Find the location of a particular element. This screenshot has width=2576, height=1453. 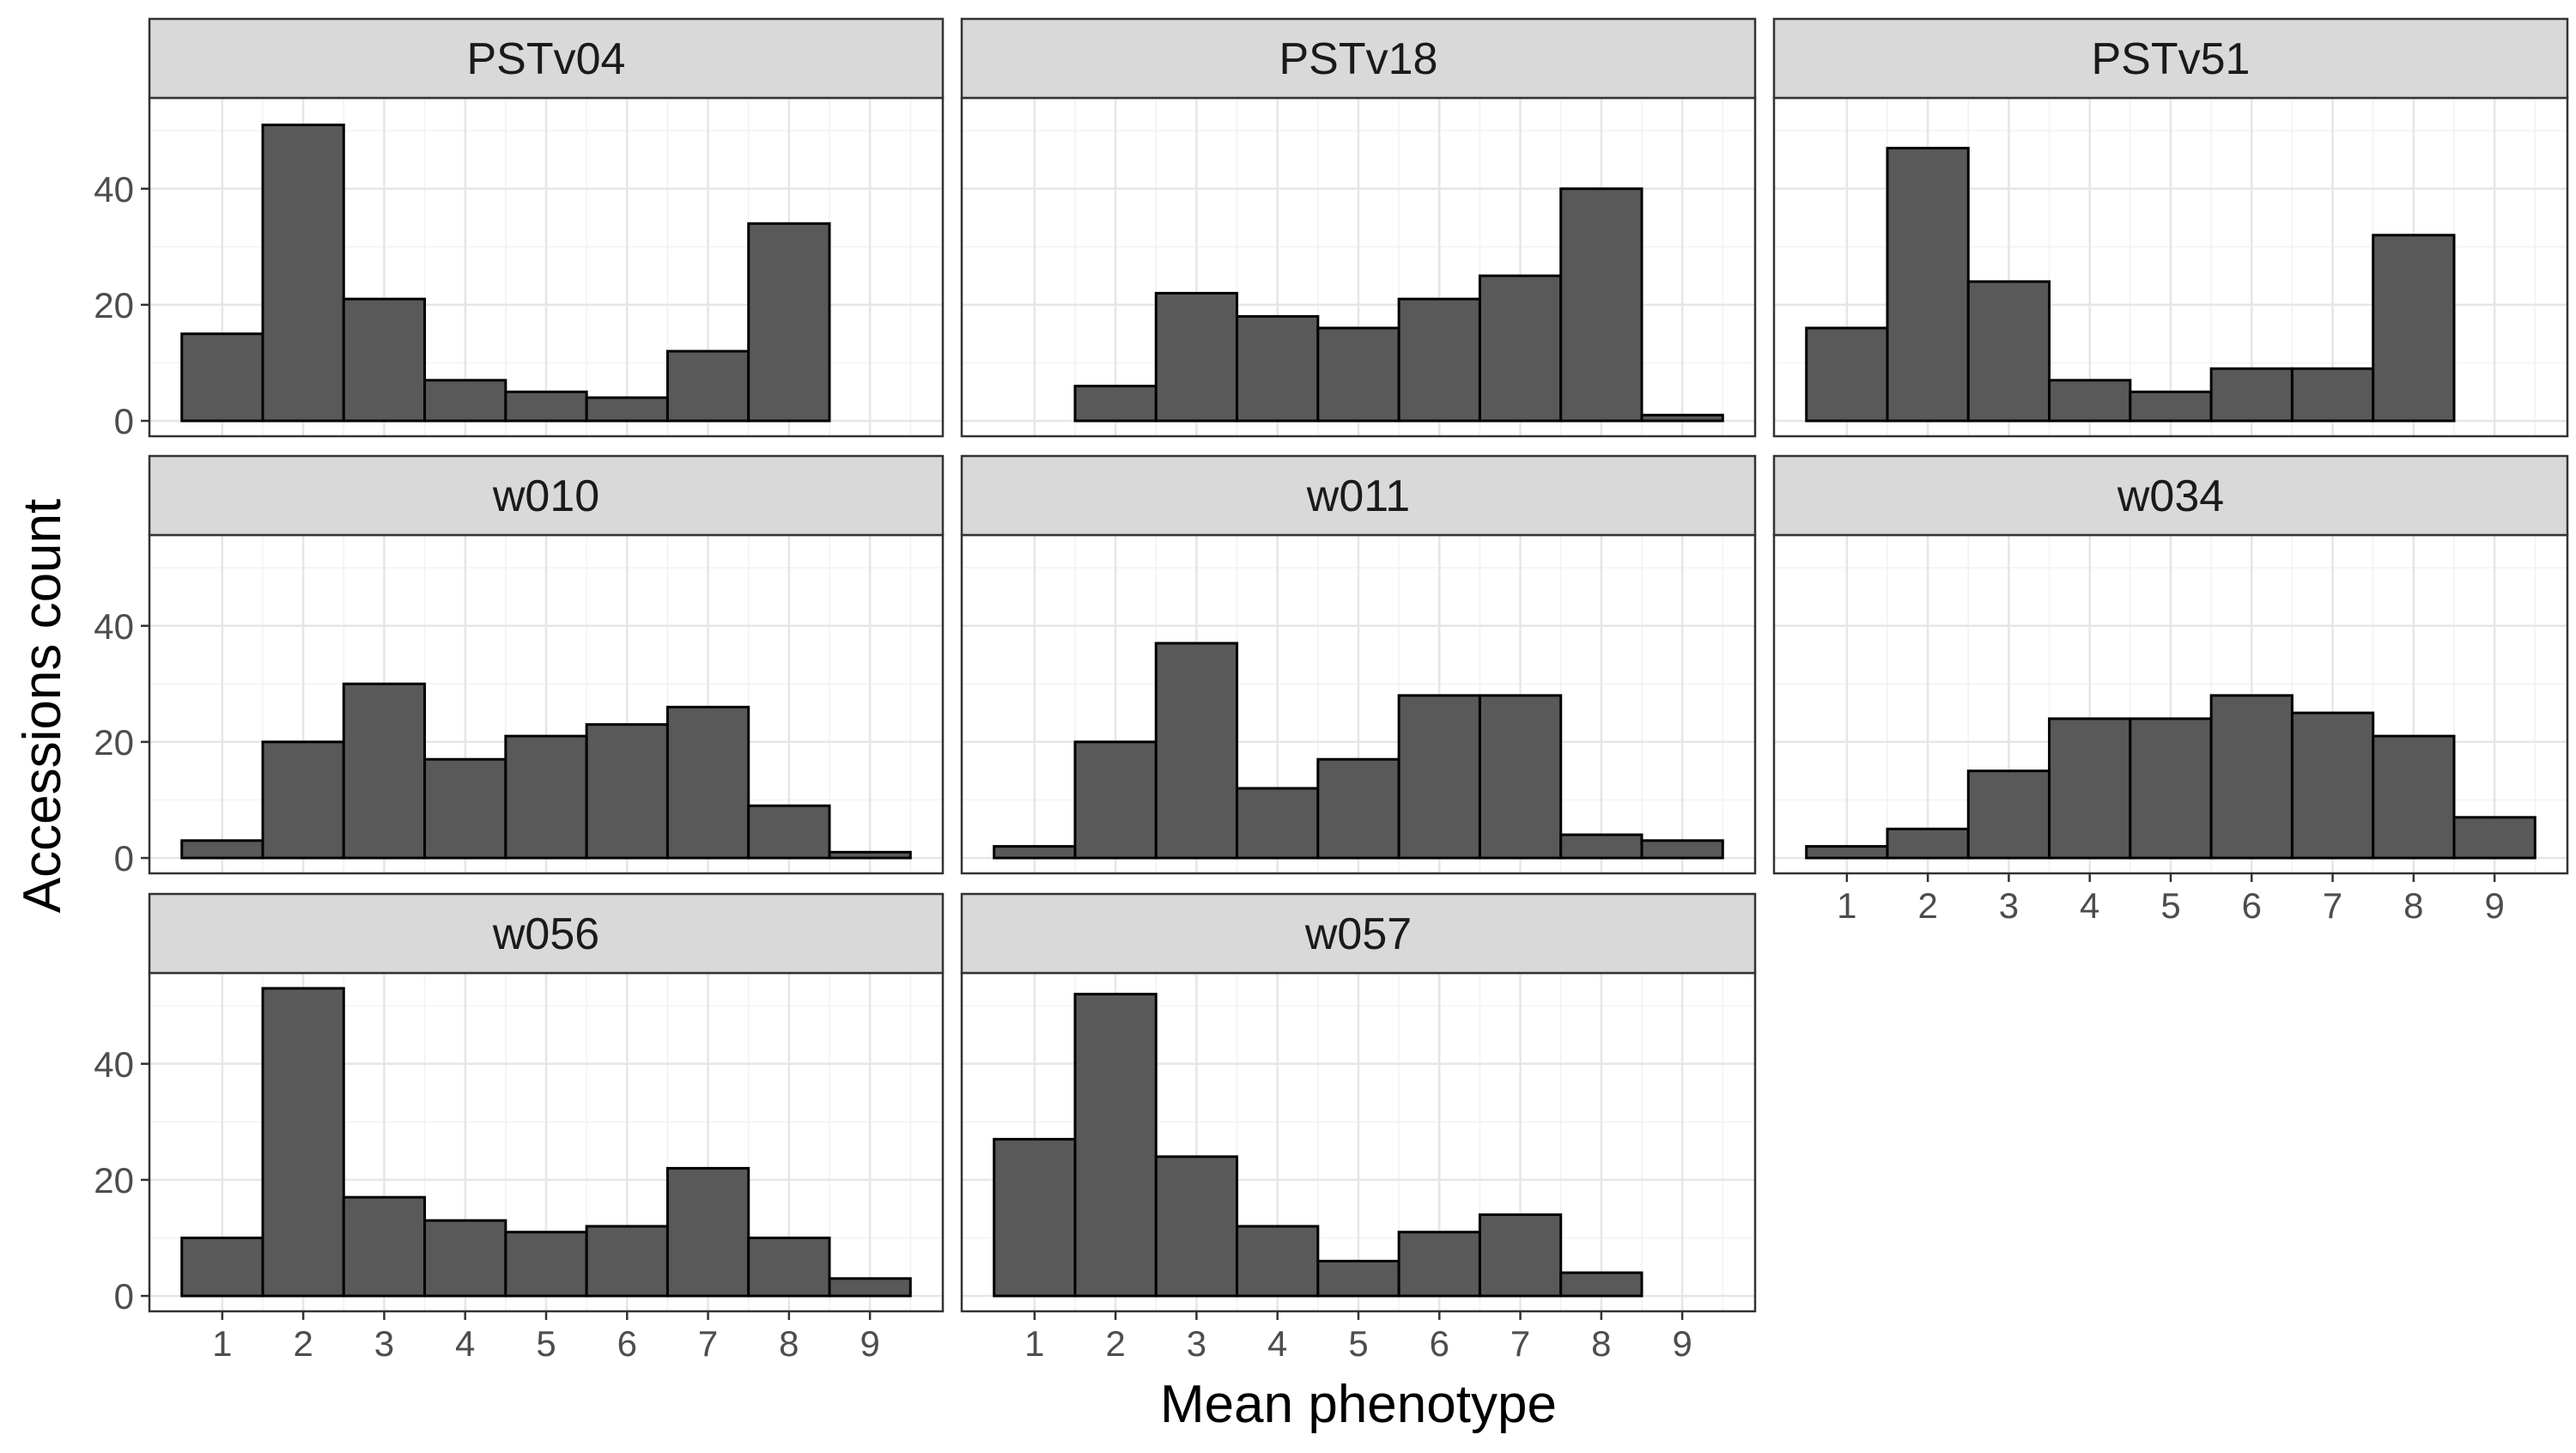

facet-label: PSTv04 is located at coordinates (546, 59).